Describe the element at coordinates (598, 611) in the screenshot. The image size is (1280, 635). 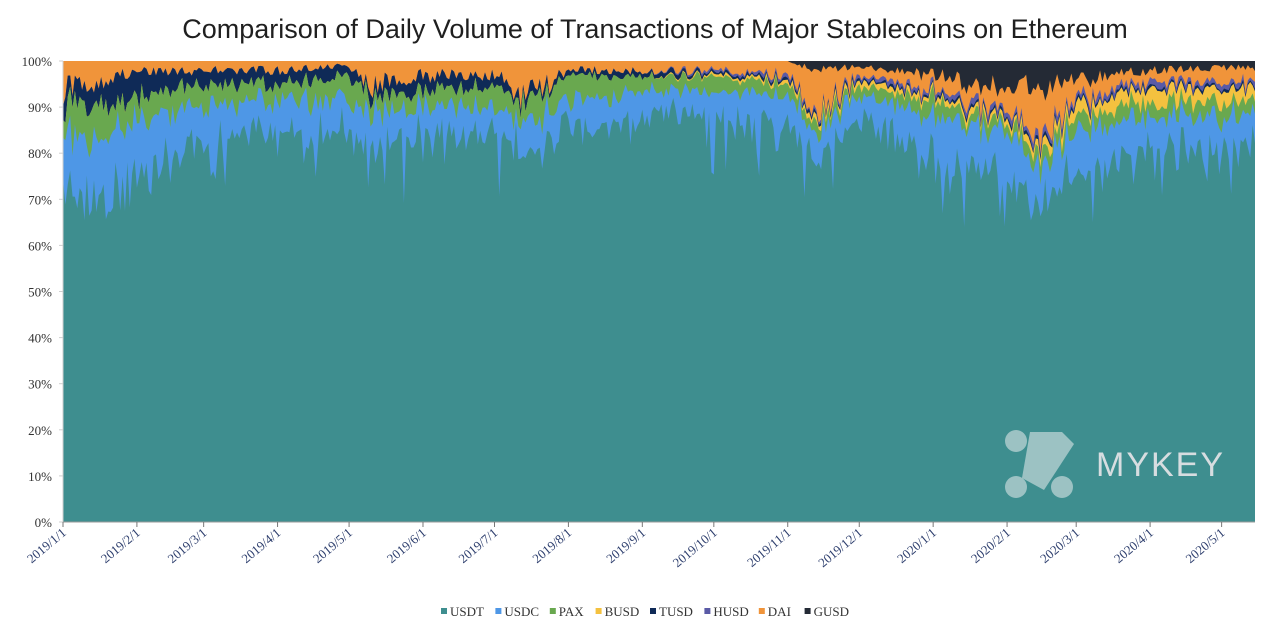
I see `legend-swatch-busd` at that location.